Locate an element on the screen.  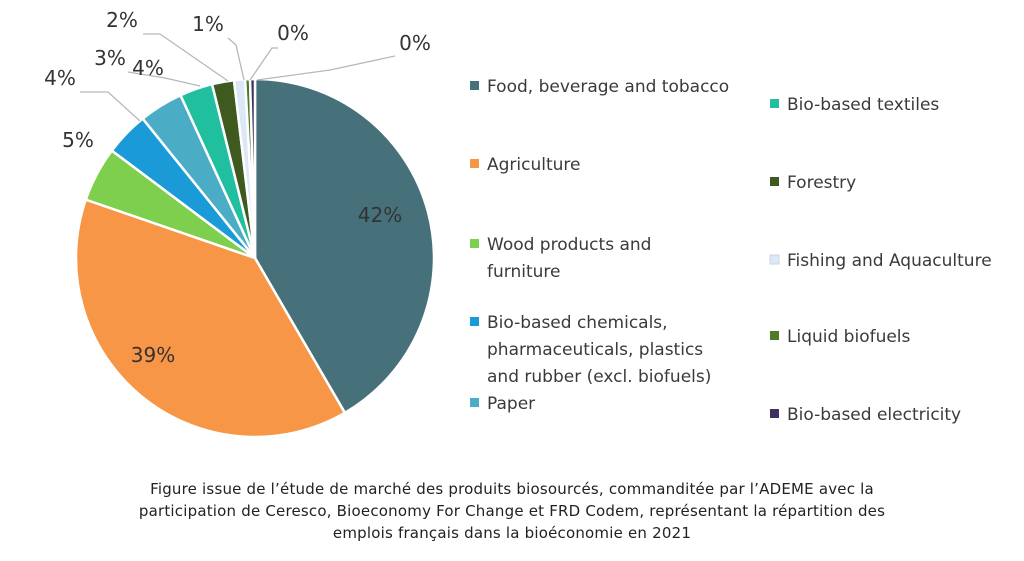
slice-label-liquid-biofuels: 0% is located at coordinates (293, 33).